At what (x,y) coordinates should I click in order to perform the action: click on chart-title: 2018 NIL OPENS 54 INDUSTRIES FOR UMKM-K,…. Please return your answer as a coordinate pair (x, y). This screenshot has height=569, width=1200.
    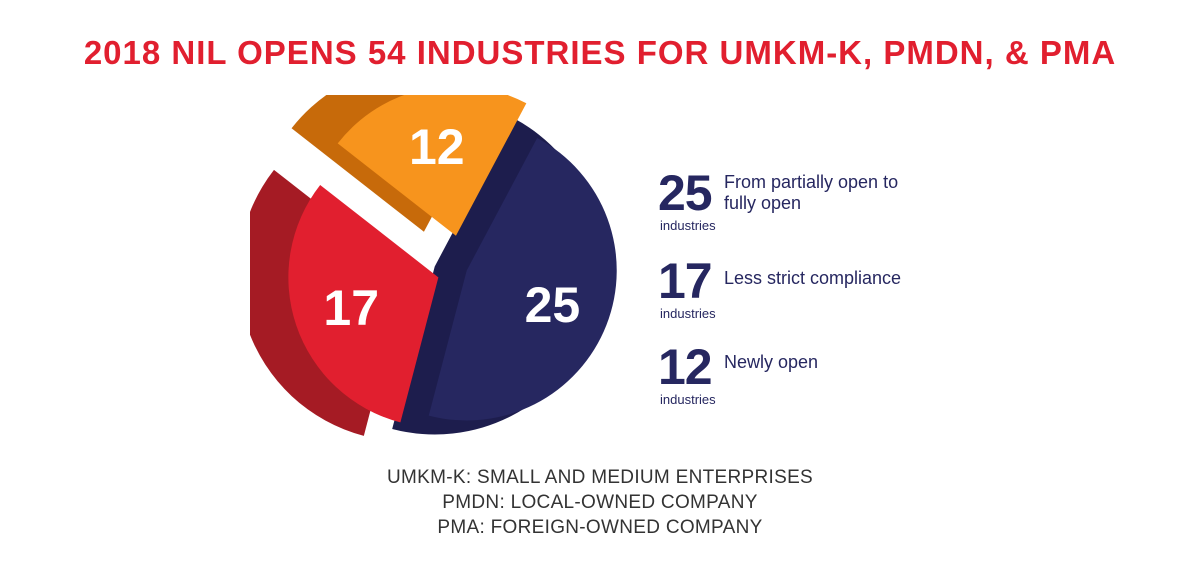
    Looking at the image, I should click on (600, 52).